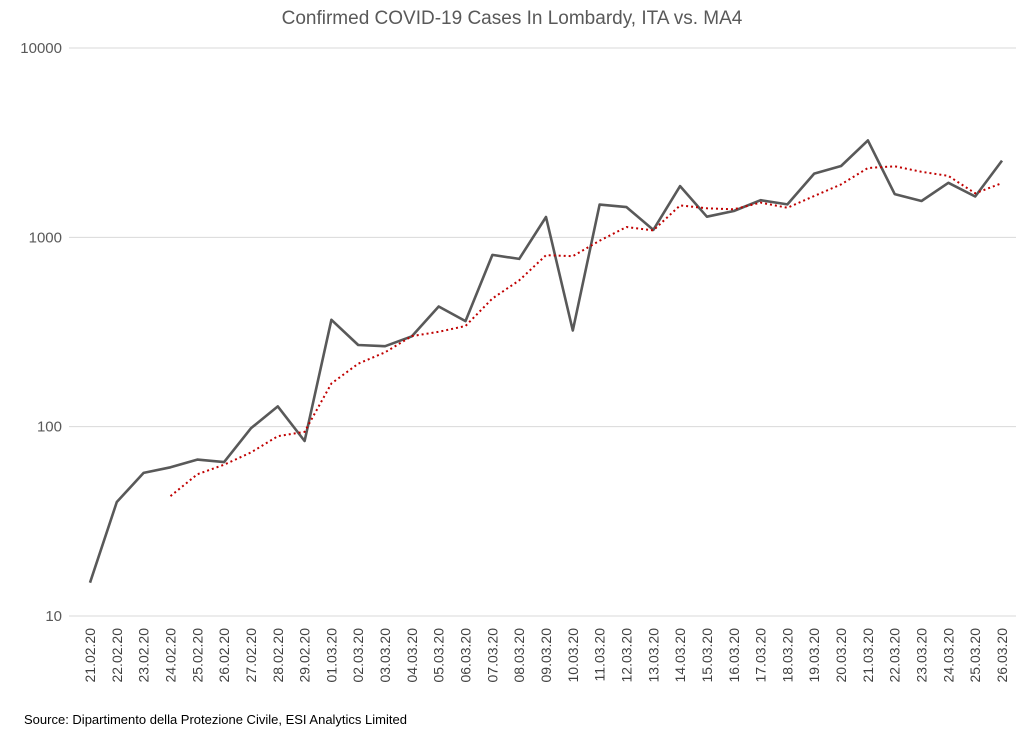 This screenshot has height=753, width=1024. Describe the element at coordinates (466, 655) in the screenshot. I see `x-tick-label: 06.03.20` at that location.